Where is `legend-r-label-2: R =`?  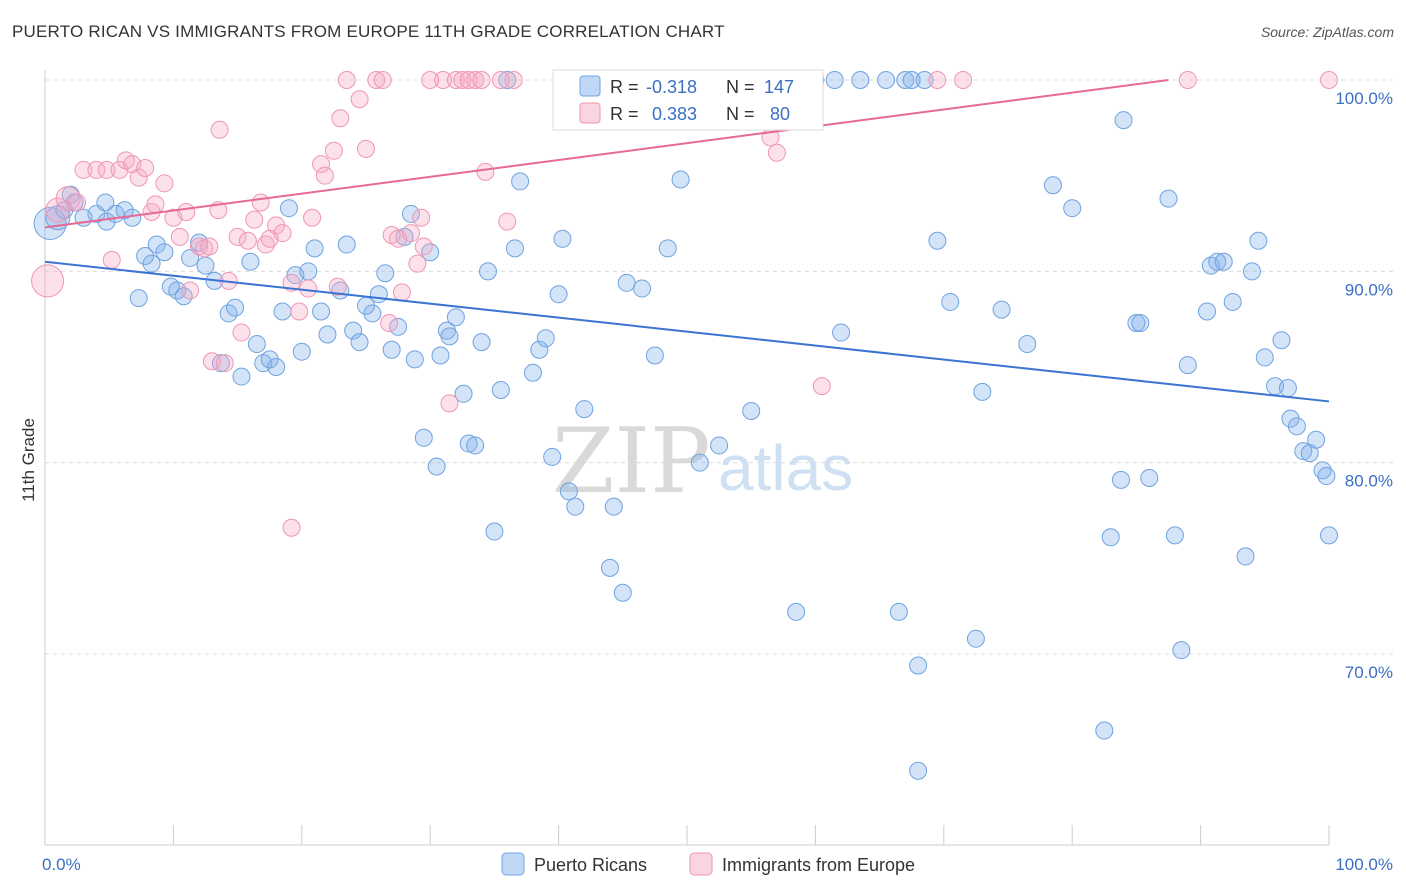 legend-r-label-2: R = is located at coordinates (624, 114).